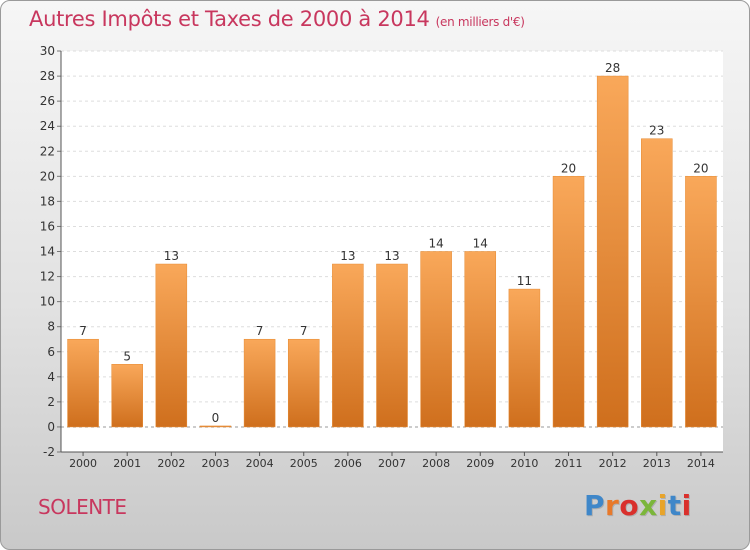 The height and width of the screenshot is (550, 750). I want to click on y-tick-label: 30, so click(47, 51).